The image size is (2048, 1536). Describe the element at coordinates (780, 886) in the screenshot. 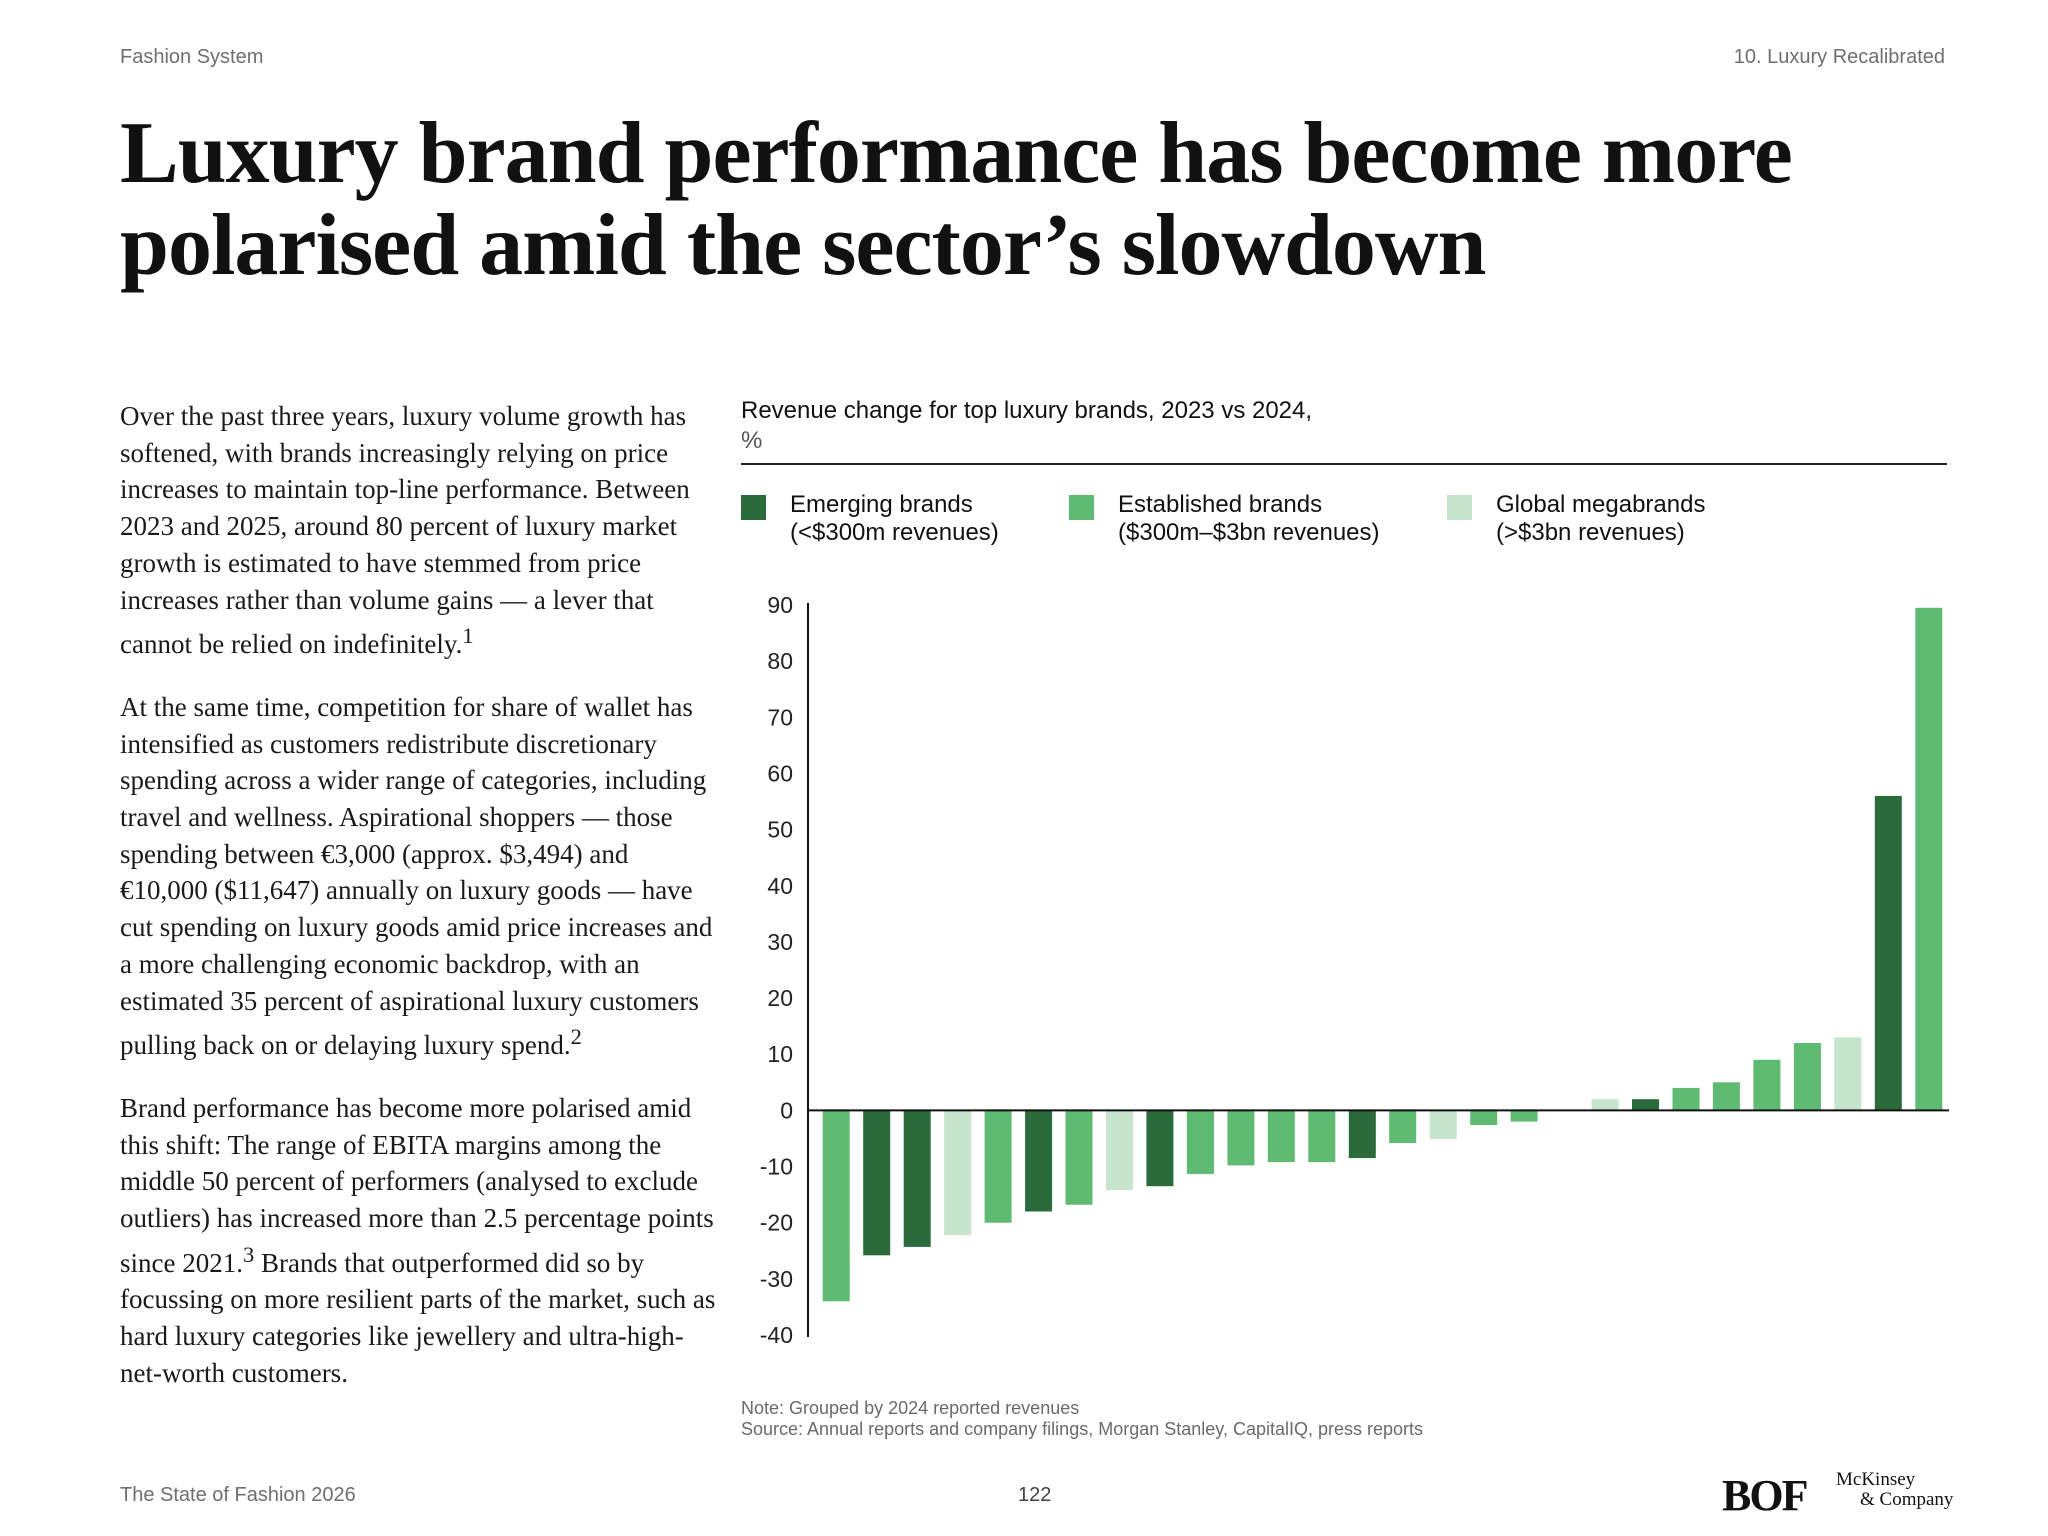

I see `y-tick-label: 40` at that location.